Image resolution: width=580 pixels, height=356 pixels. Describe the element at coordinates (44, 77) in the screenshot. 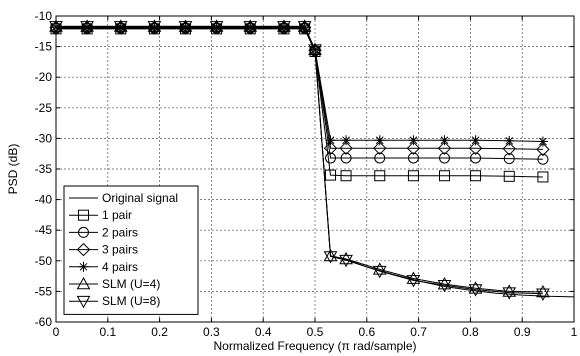

I see `y-tick-label: -20` at that location.